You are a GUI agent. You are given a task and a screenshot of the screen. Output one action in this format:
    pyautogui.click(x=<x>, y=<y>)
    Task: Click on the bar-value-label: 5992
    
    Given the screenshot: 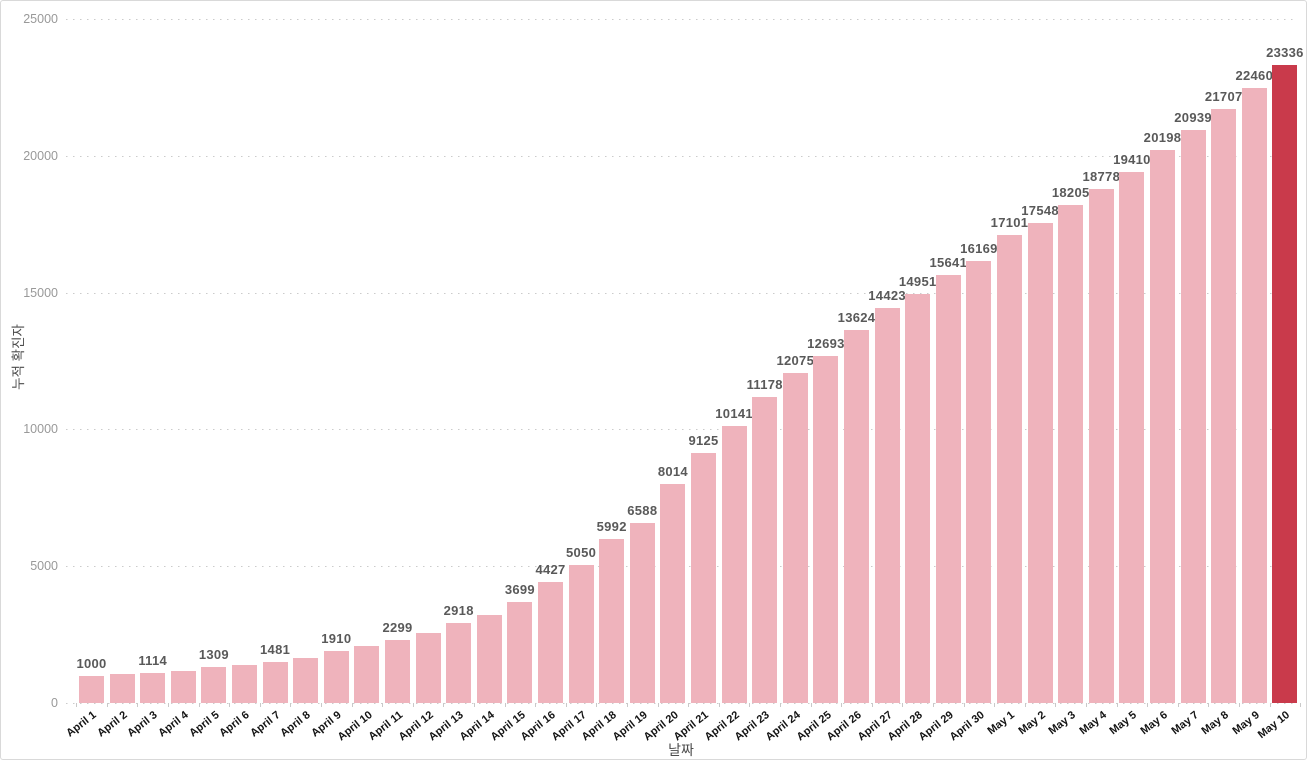 What is the action you would take?
    pyautogui.click(x=611, y=527)
    